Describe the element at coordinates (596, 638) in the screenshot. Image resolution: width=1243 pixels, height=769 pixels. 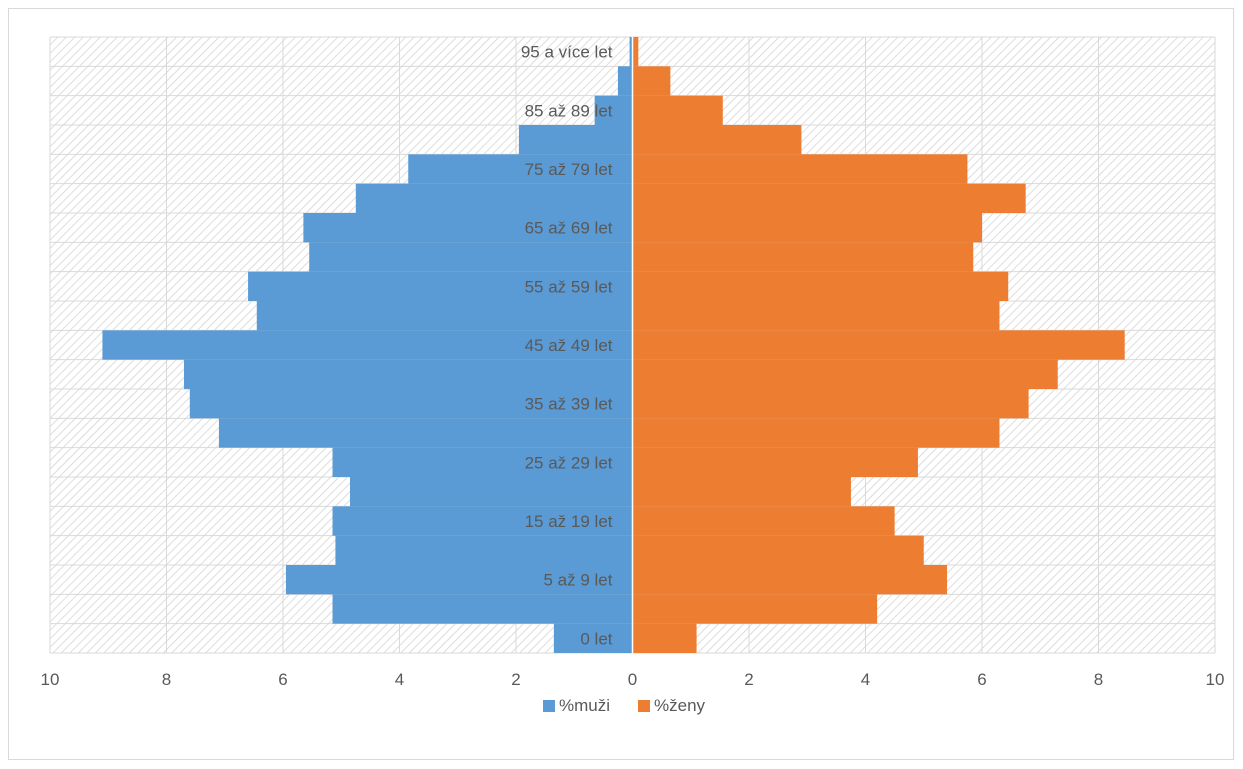
I see `category-label: 0 let` at that location.